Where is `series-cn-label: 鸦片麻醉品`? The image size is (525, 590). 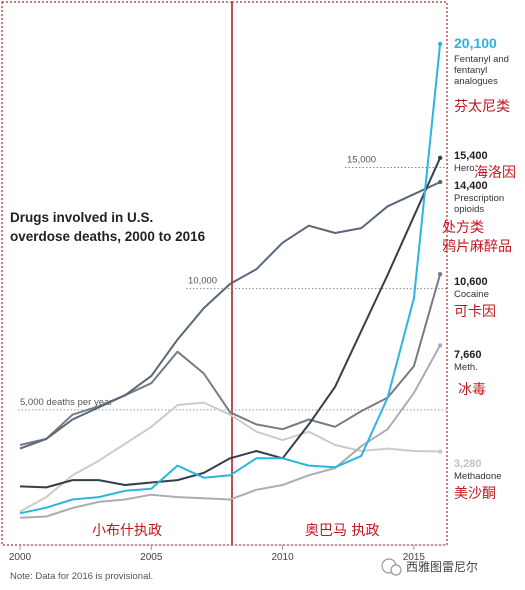 series-cn-label: 鸦片麻醉品 is located at coordinates (477, 246).